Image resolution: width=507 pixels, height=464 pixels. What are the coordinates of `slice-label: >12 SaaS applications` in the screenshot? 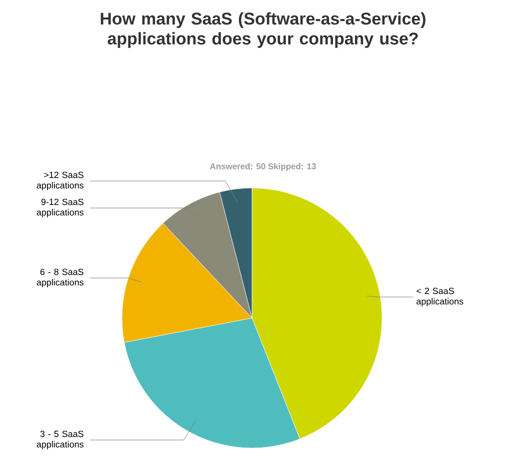 It's located at (60, 181).